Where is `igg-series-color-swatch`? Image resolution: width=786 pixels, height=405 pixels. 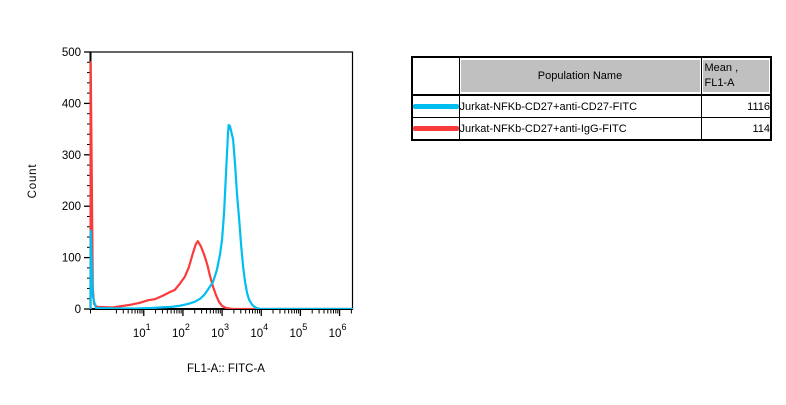
igg-series-color-swatch is located at coordinates (435, 128).